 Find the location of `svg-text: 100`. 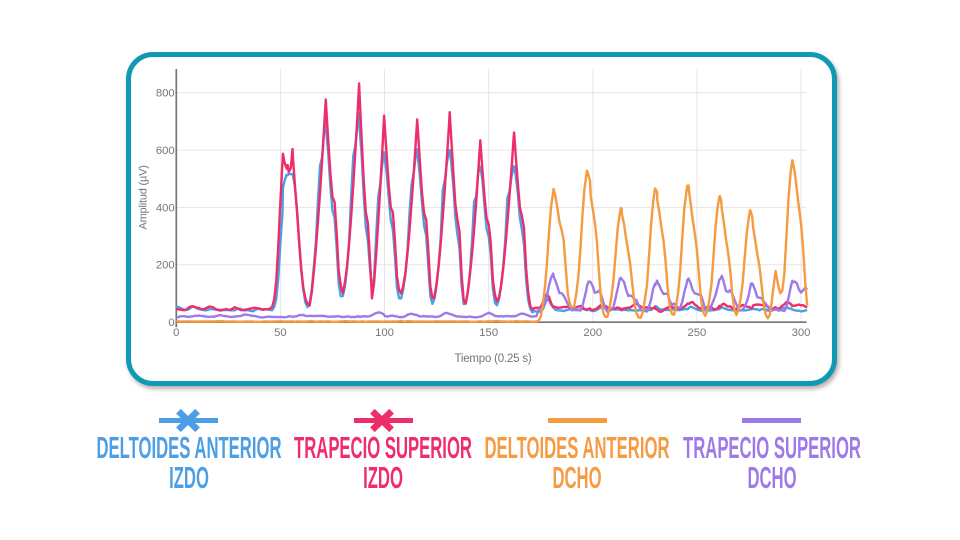

svg-text: 100 is located at coordinates (384, 333).